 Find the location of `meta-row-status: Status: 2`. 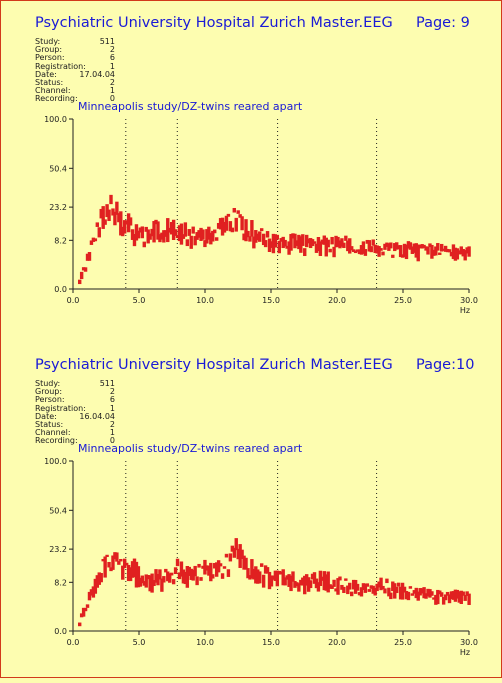

meta-row-status: Status: 2 is located at coordinates (75, 424).